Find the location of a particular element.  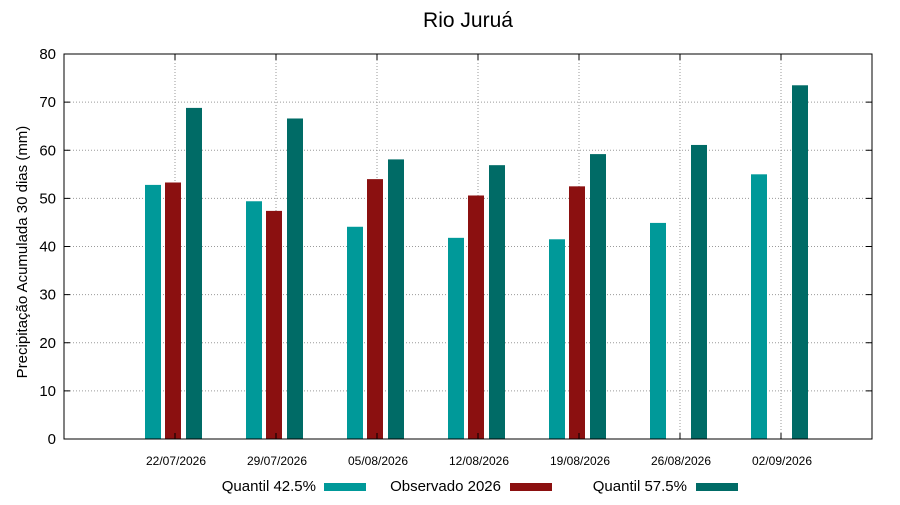

legend: Quantil 42.5% Observado 2026 Quantil 57.5% is located at coordinates (480, 486).